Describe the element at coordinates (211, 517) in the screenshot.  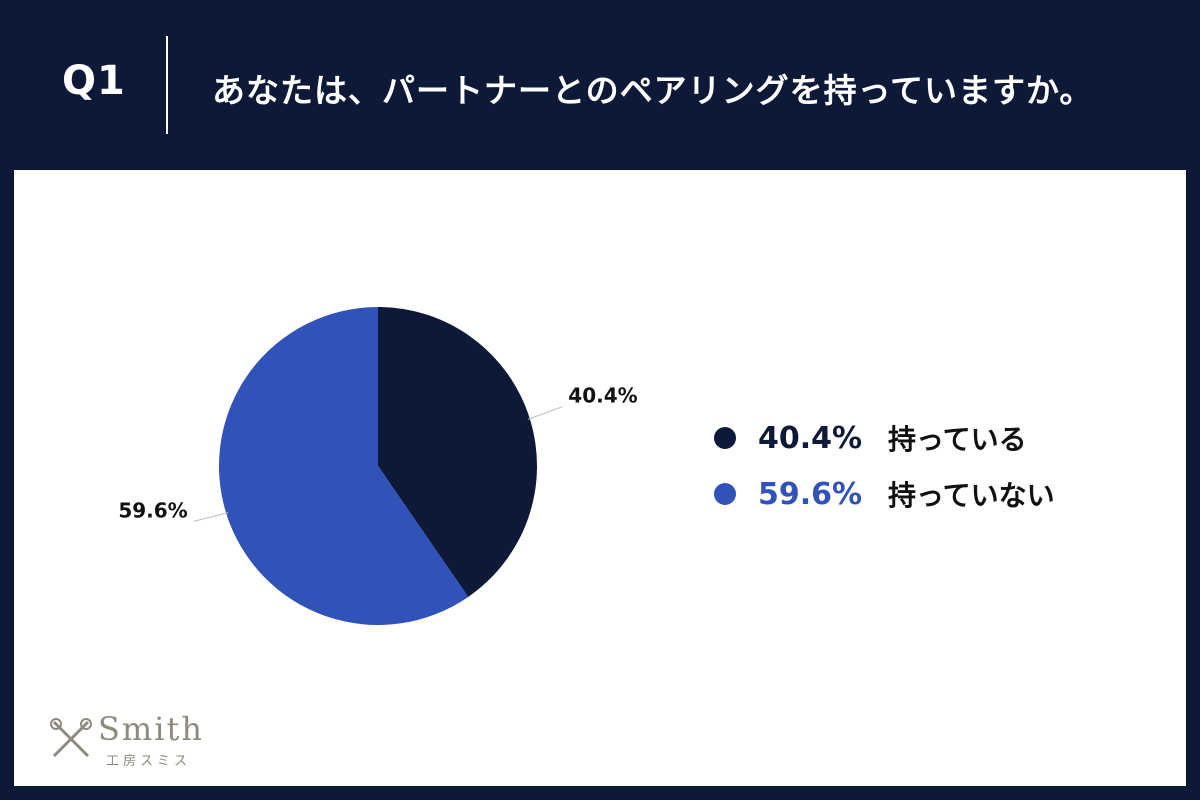
I see `pie-slice-not-have-leader` at that location.